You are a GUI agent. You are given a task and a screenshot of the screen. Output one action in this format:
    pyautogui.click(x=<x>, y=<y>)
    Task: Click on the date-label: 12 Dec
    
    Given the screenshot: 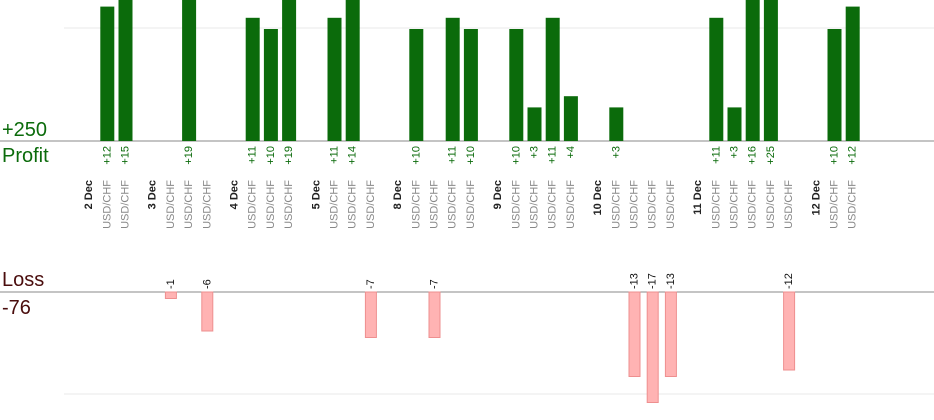 What is the action you would take?
    pyautogui.click(x=816, y=197)
    